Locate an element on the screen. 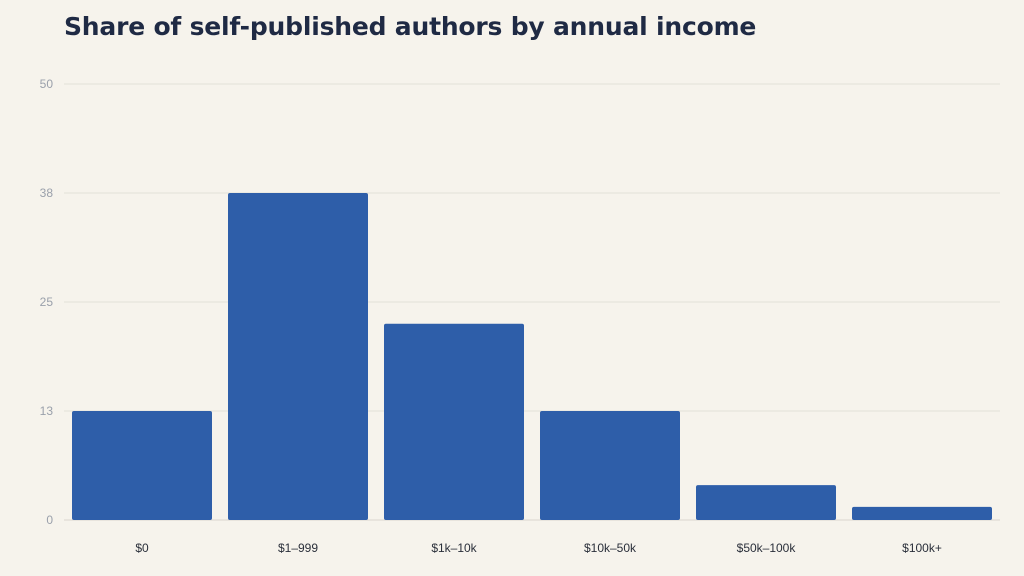 The height and width of the screenshot is (576, 1024). y-tick-label: 25 is located at coordinates (47, 302).